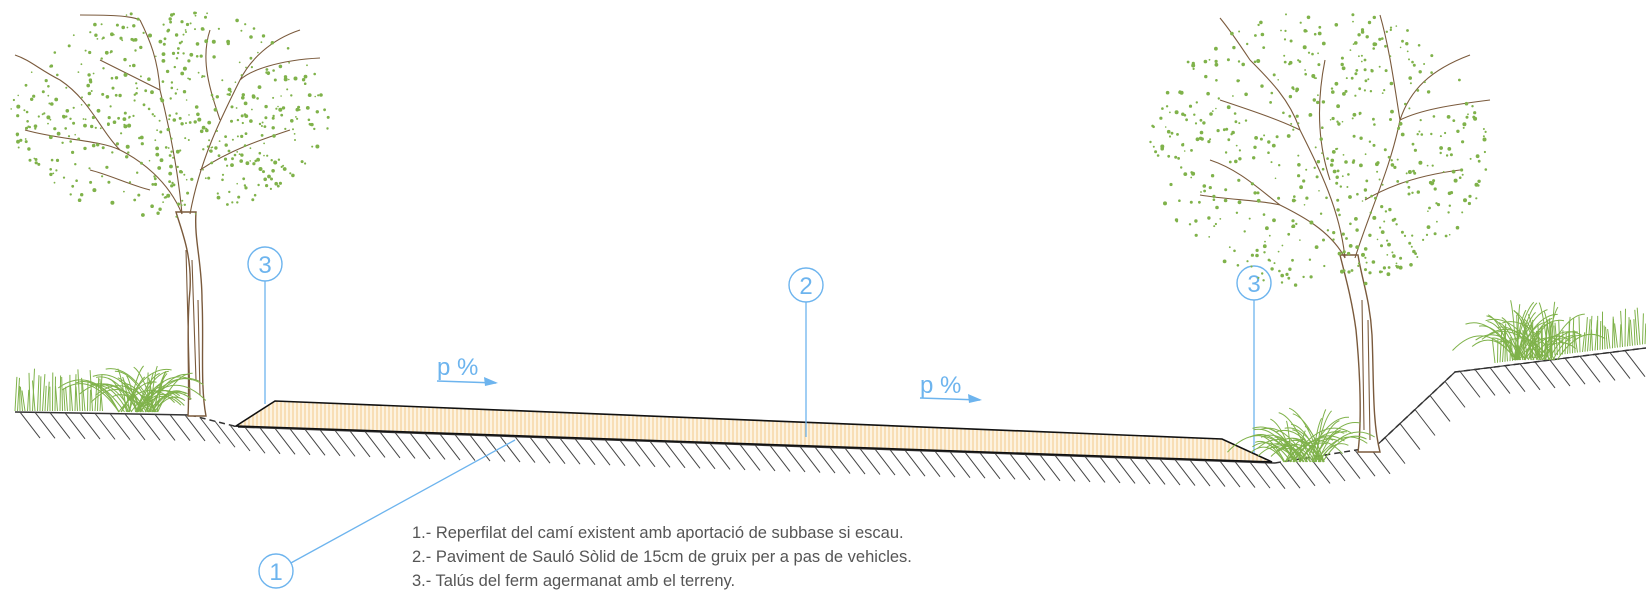 This screenshot has height=594, width=1646. What do you see at coordinates (806, 352) in the screenshot?
I see `callout-2: 2` at bounding box center [806, 352].